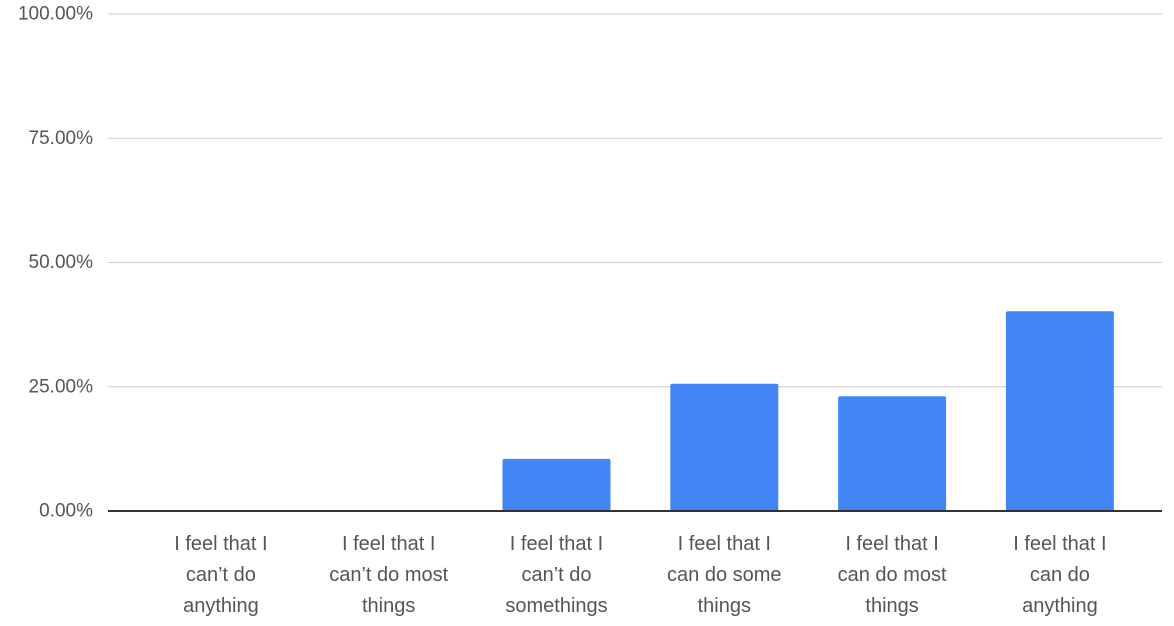  I want to click on x-tick-label-line: can’t do most, so click(388, 575).